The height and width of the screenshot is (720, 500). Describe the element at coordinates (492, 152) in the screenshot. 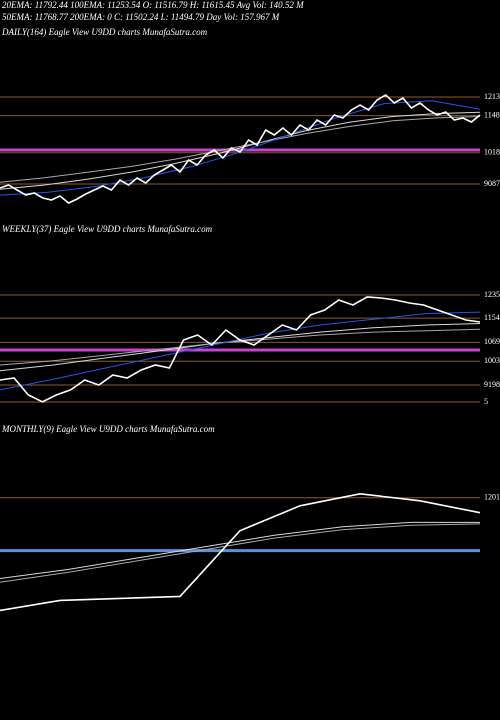

I see `y-tick-label: 1018` at that location.